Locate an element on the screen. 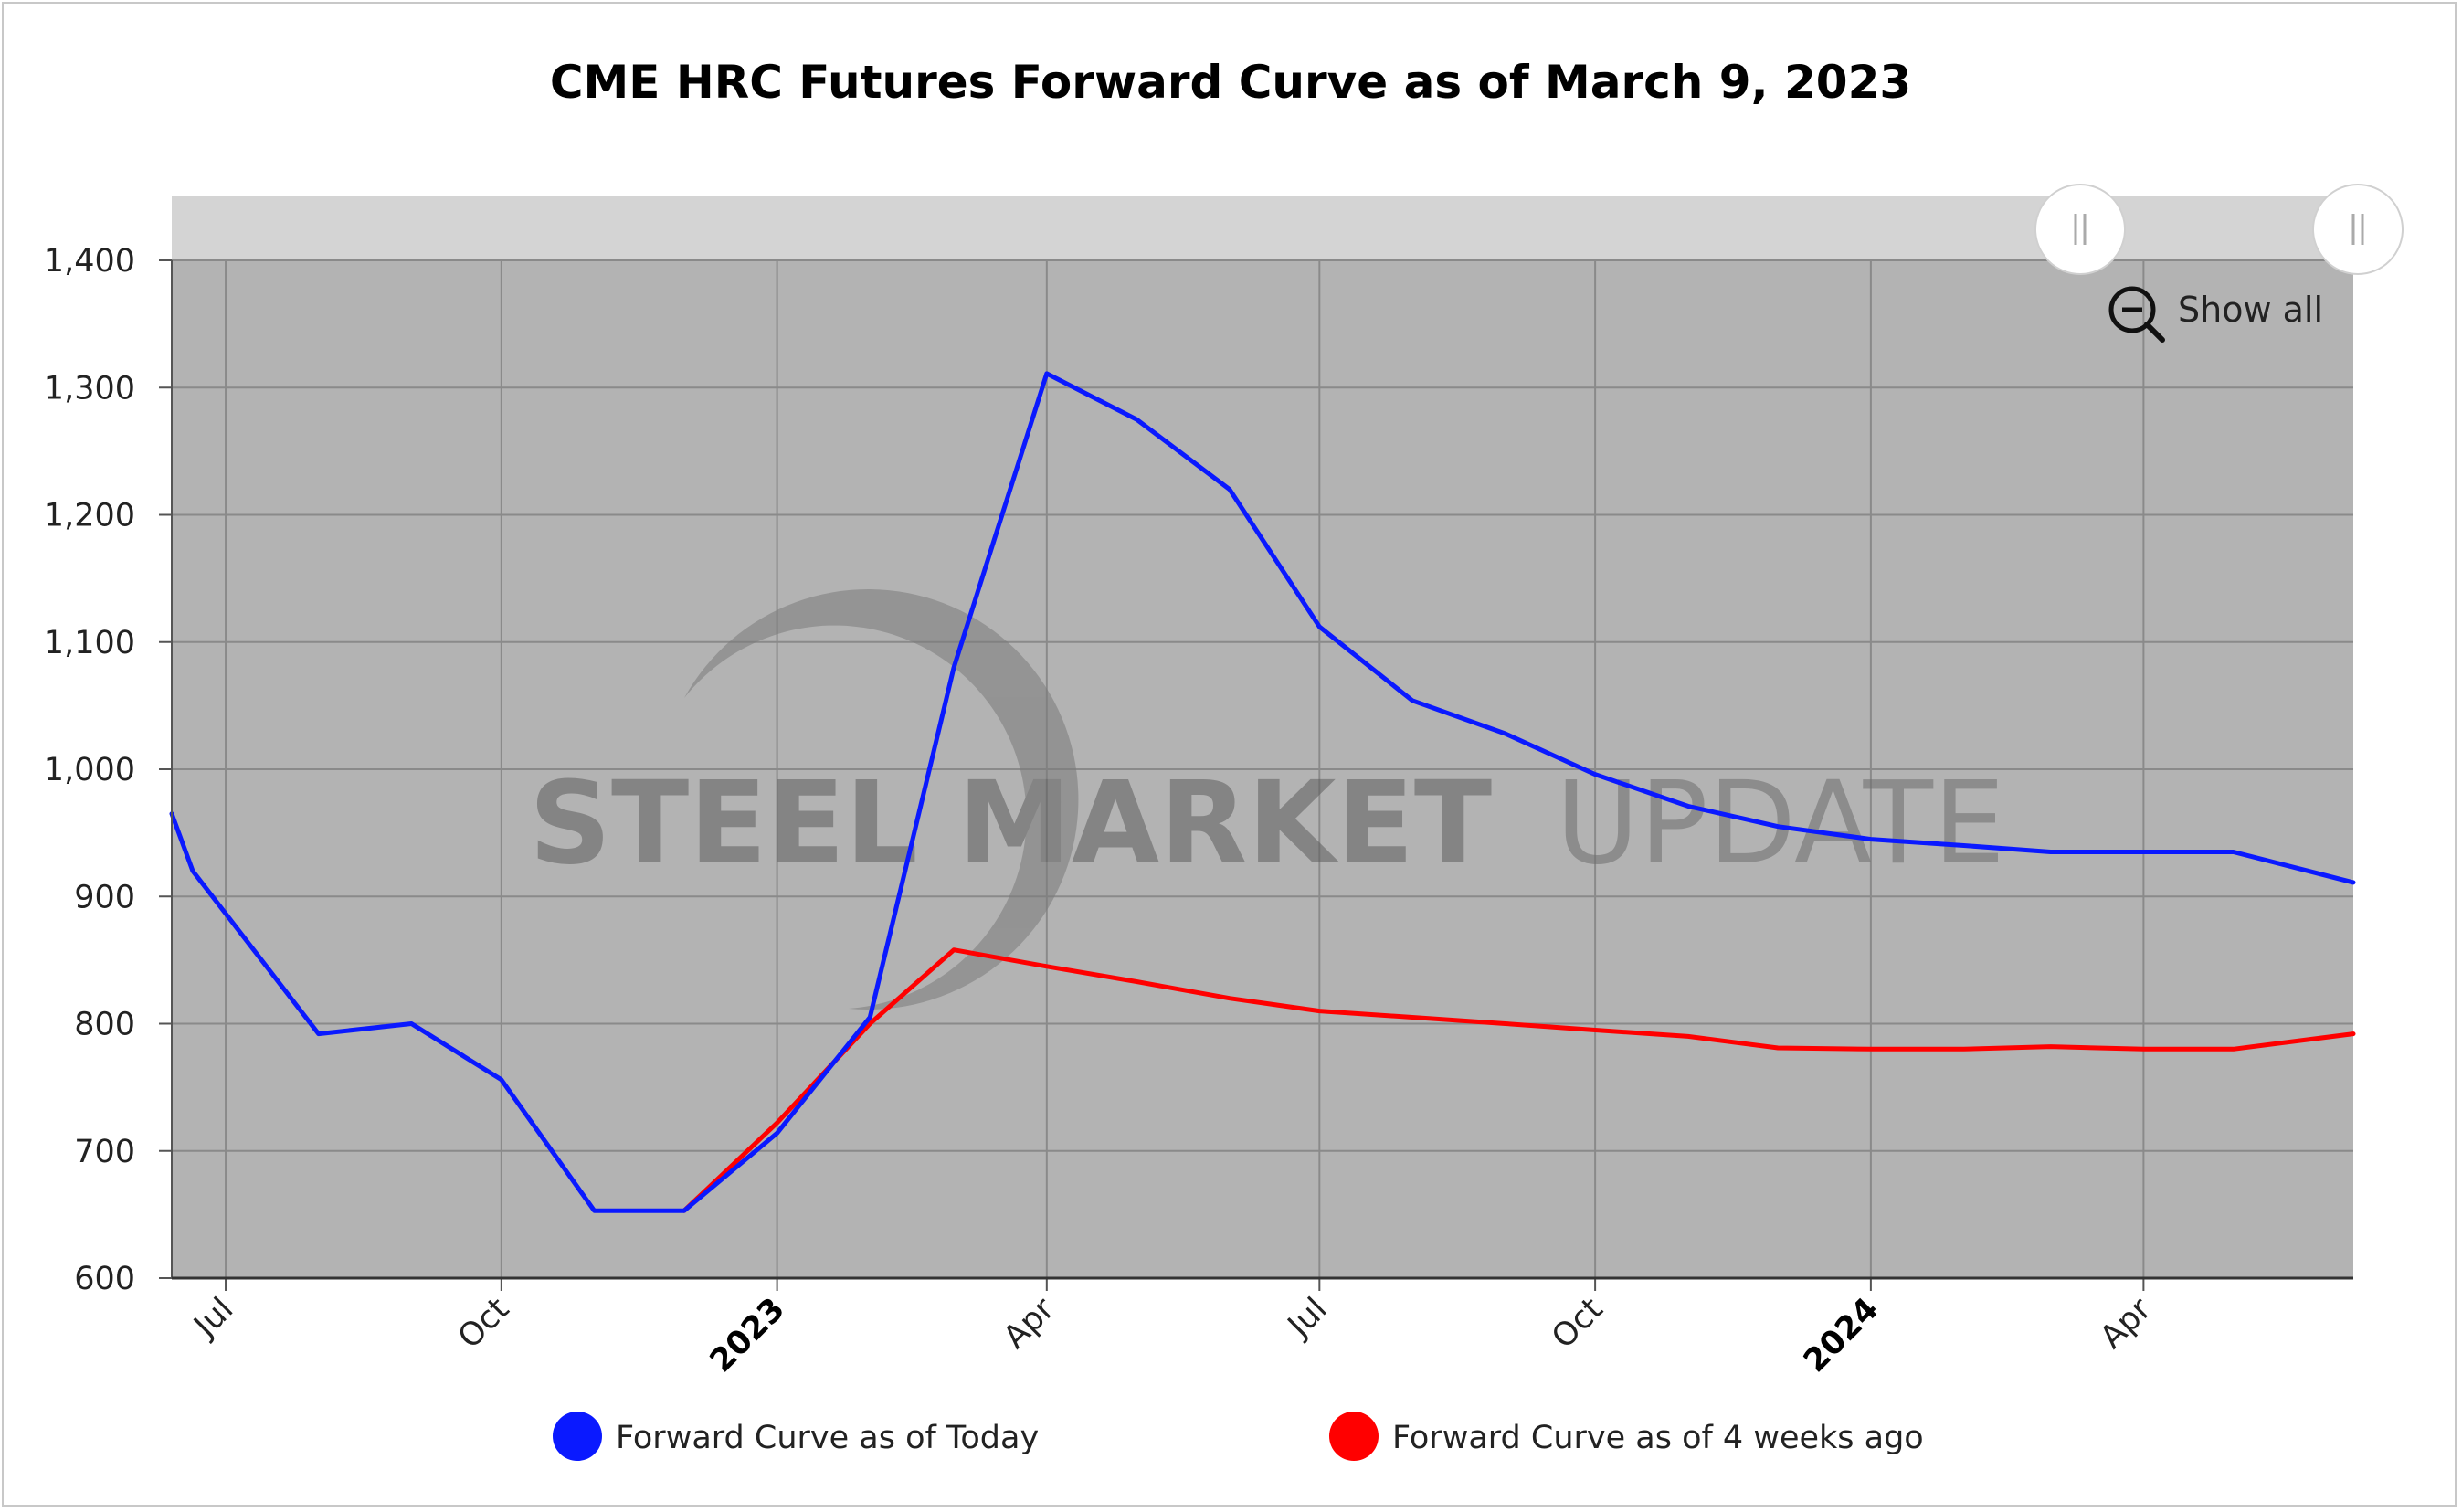 This screenshot has width=2462, height=1512. navigator-handle-right is located at coordinates (2358, 229).